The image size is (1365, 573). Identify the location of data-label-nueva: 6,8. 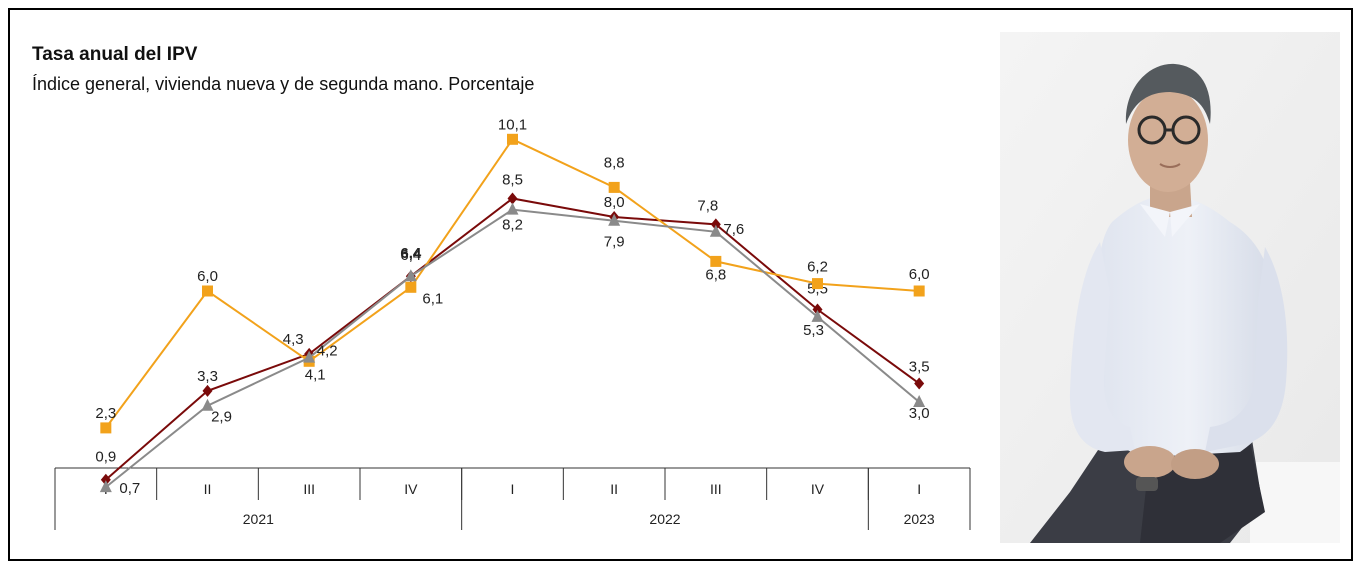
(715, 274).